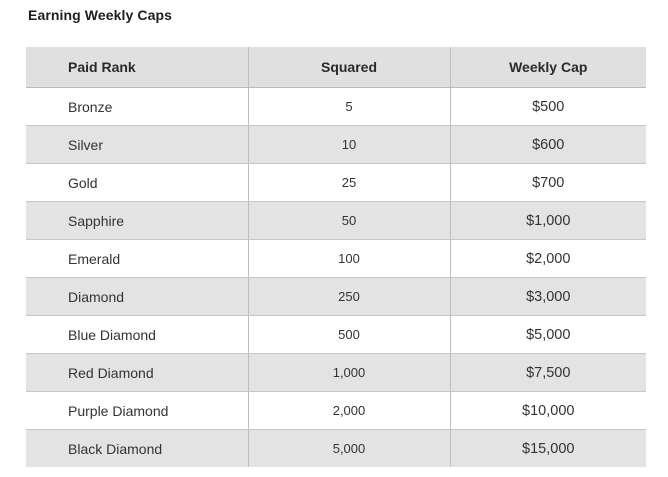  What do you see at coordinates (349, 372) in the screenshot?
I see `cell-squared: 1,000` at bounding box center [349, 372].